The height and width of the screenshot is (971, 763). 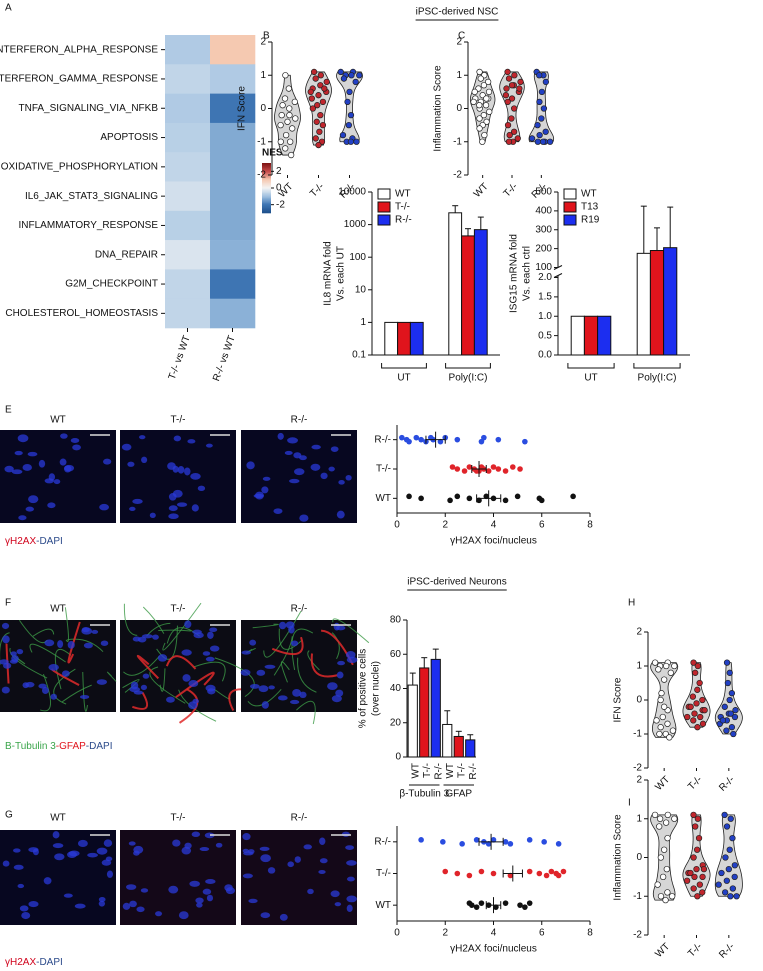 I want to click on y-tick-label: -1, so click(x=457, y=141).